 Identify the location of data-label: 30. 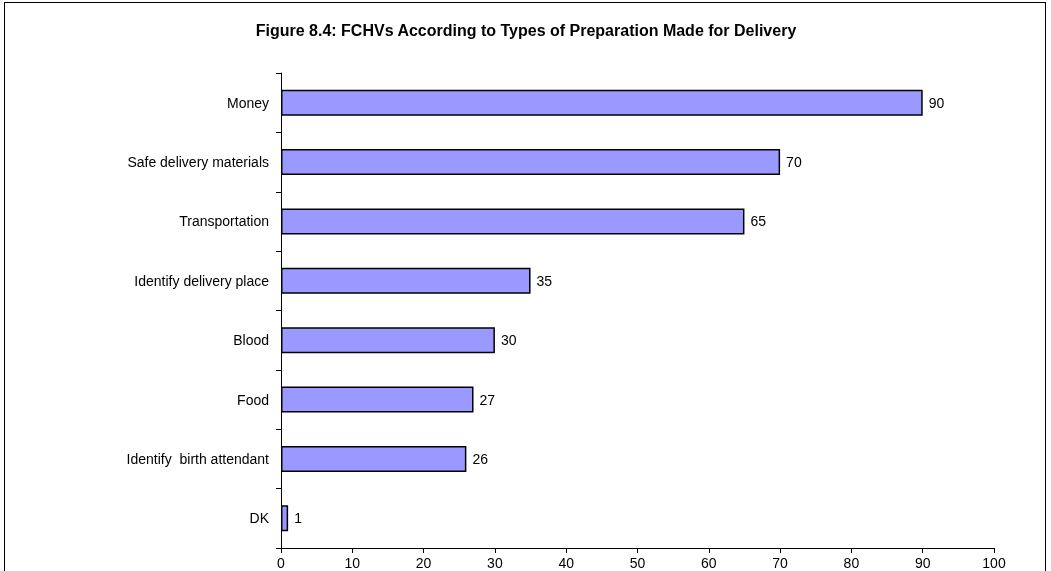
(508, 340).